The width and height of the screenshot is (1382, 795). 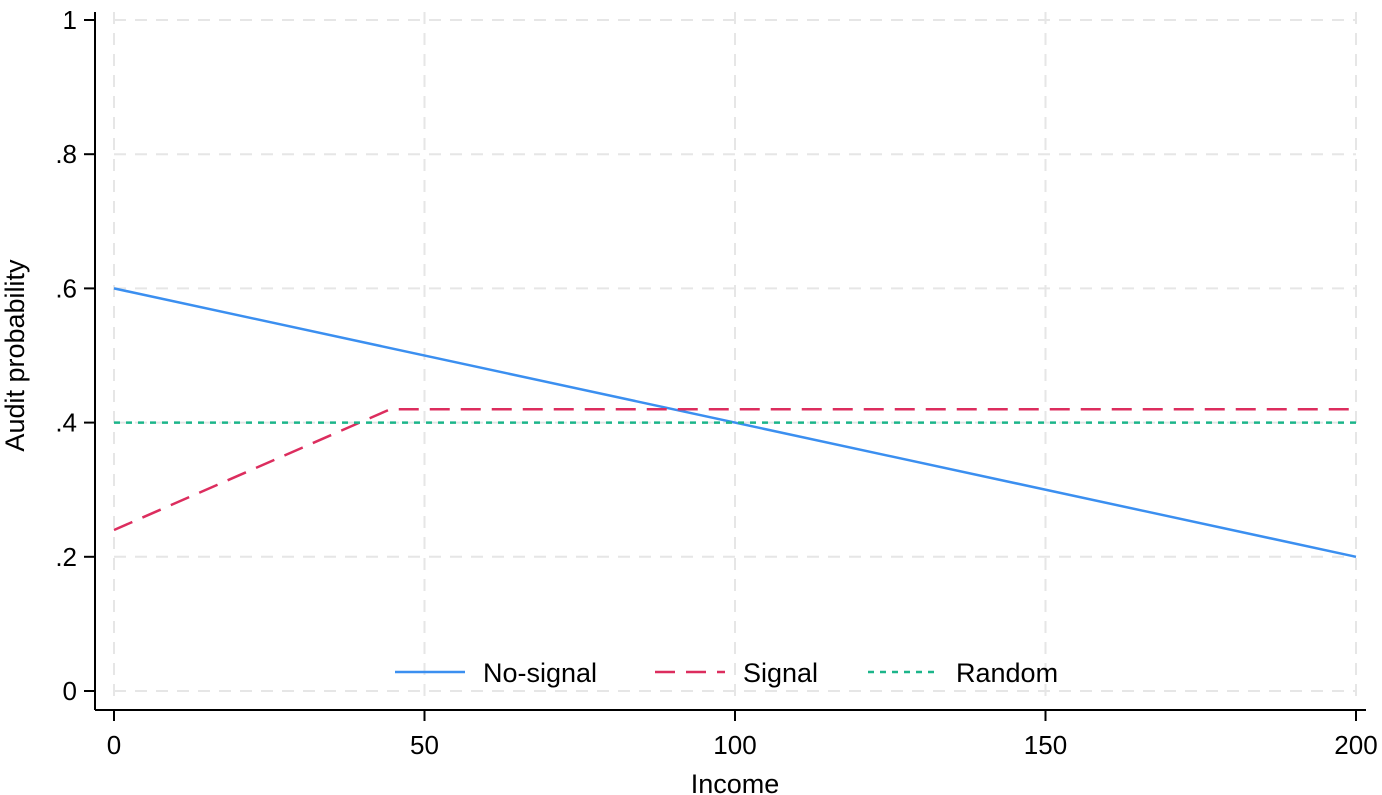 I want to click on y-tick-label: .6, so click(x=66, y=288).